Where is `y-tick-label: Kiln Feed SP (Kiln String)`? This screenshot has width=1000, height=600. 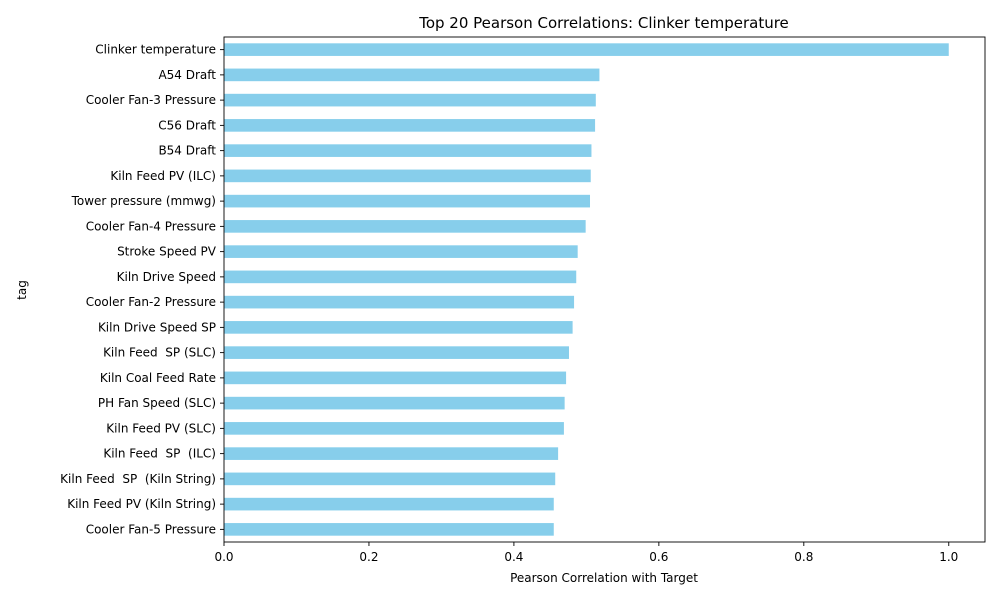 y-tick-label: Kiln Feed SP (Kiln String) is located at coordinates (138, 479).